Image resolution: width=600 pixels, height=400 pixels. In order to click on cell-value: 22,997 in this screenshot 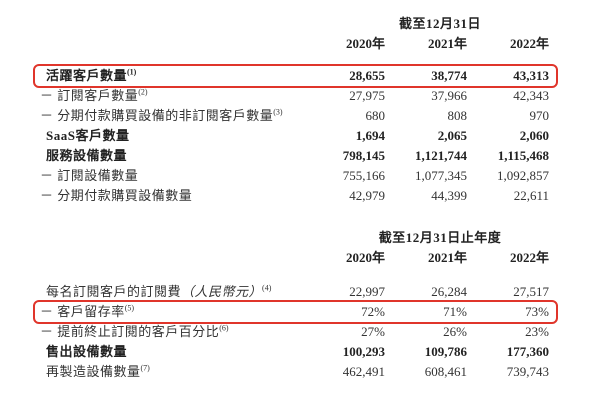, I will do `click(367, 291)`.